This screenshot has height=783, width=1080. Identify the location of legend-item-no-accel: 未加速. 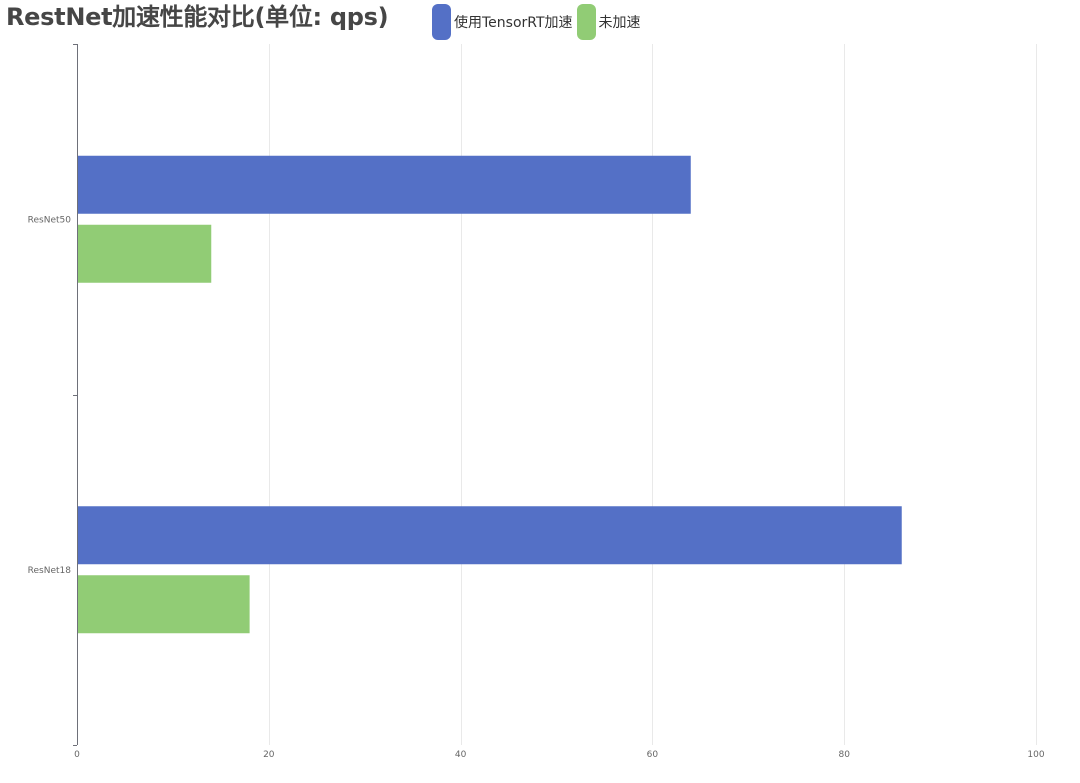
(608, 22).